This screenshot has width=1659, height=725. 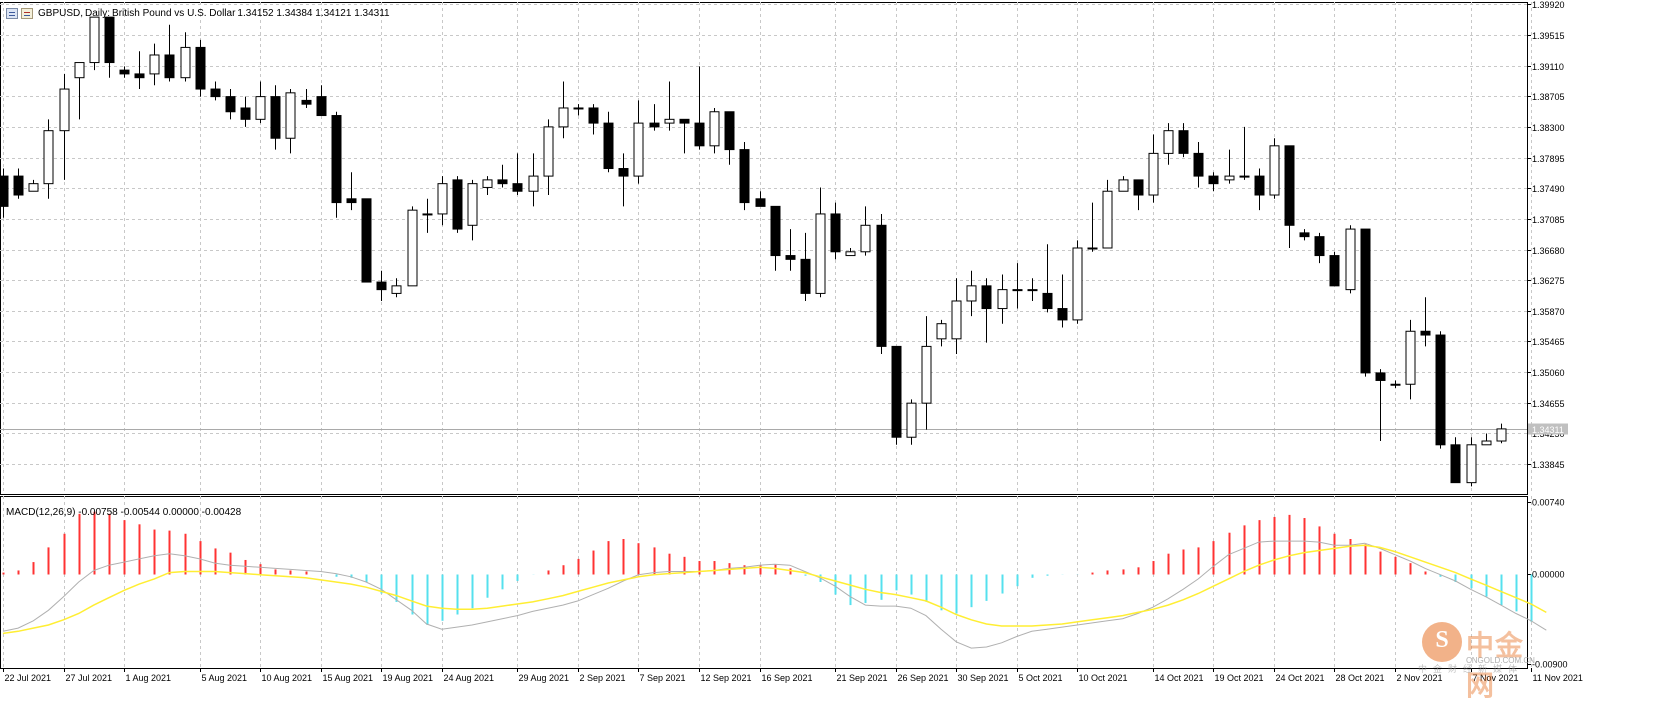 What do you see at coordinates (1548, 575) in the screenshot?
I see `macd-axis-label: 0.00000` at bounding box center [1548, 575].